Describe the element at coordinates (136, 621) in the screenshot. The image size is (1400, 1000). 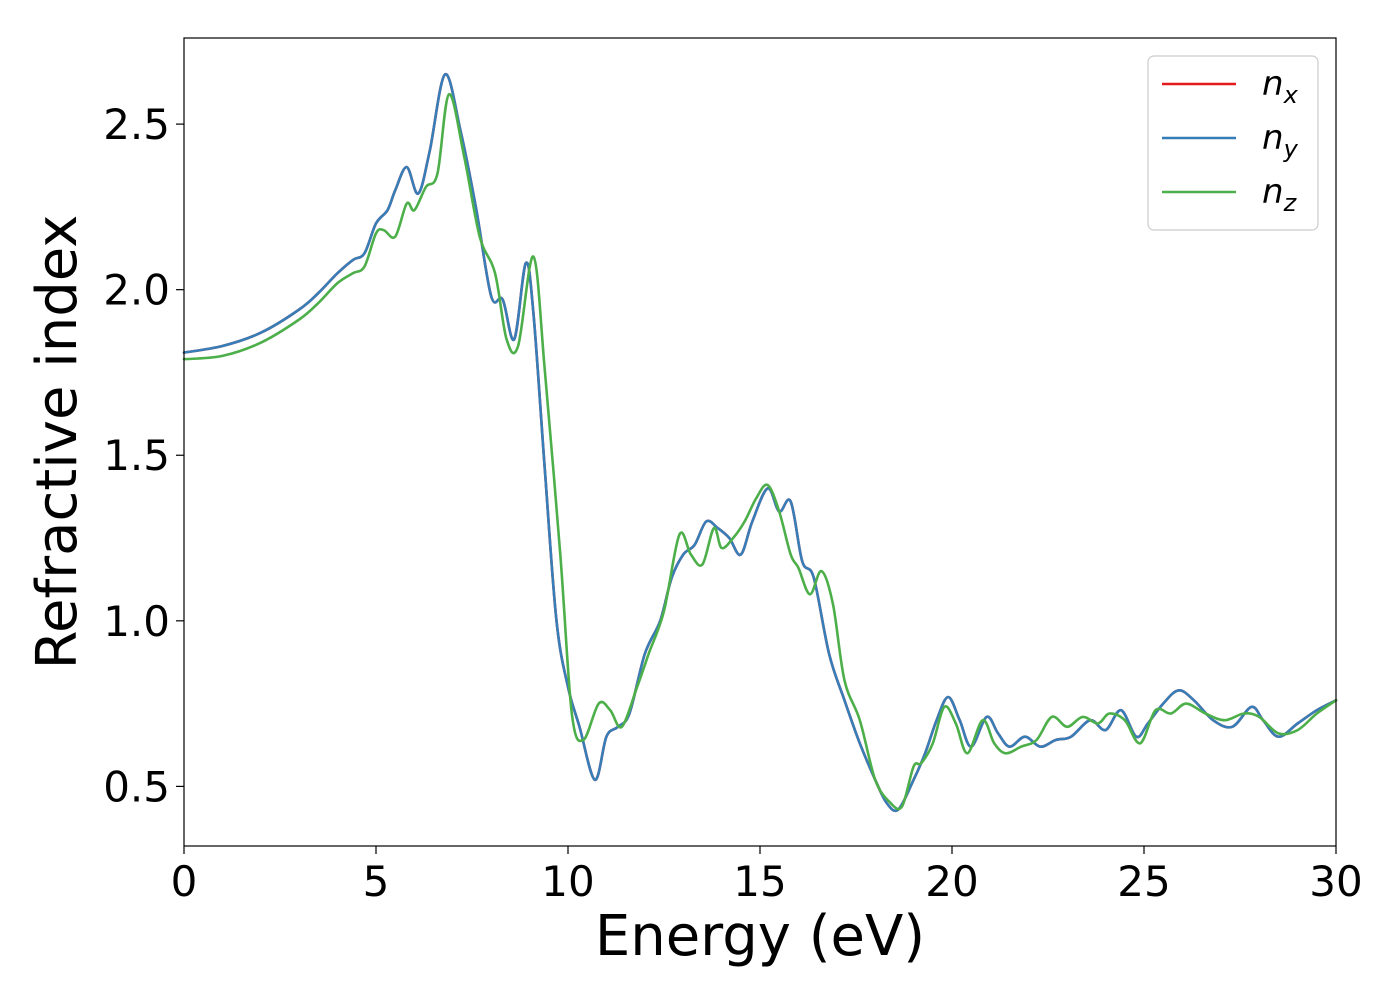
I see `y-tick-label: 1.0` at that location.